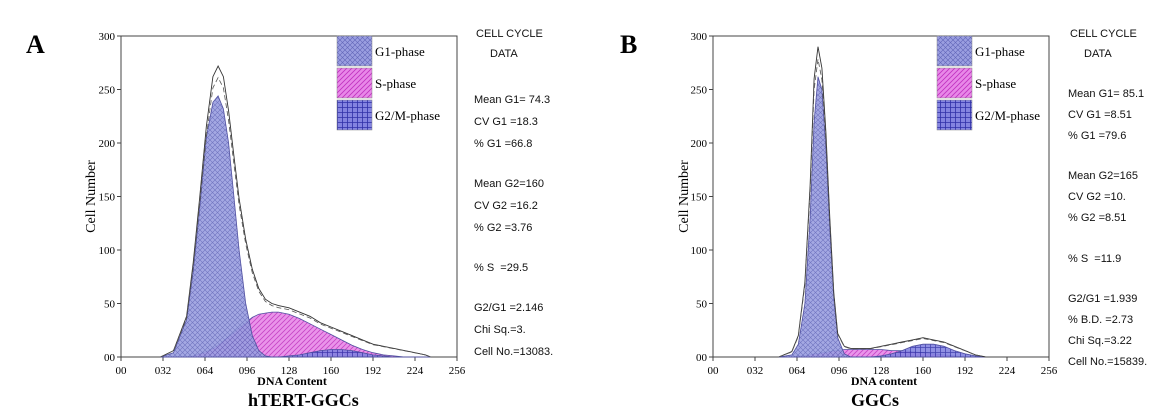 The height and width of the screenshot is (419, 1176). What do you see at coordinates (292, 381) in the screenshot?
I see `x-axis-title: DNA Content` at bounding box center [292, 381].